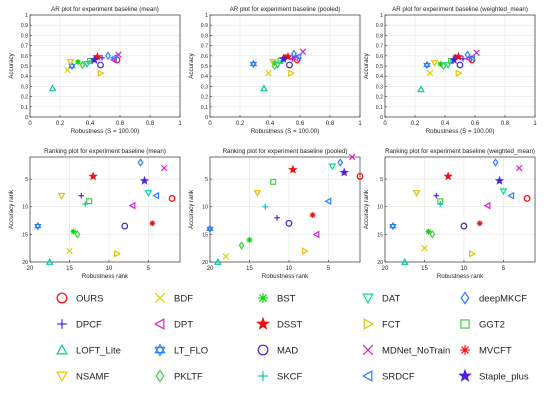 The image size is (550, 402). What do you see at coordinates (385, 124) in the screenshot?
I see `x-tick-label: 0` at bounding box center [385, 124].